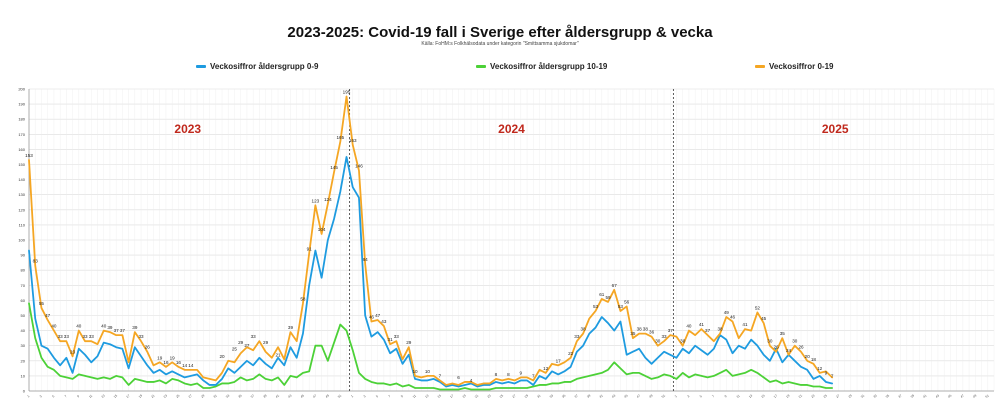 Image resolution: width=1000 pixels, height=415 pixels. What do you see at coordinates (850, 395) in the screenshot?
I see `x-tick-label: 29` at bounding box center [850, 395].